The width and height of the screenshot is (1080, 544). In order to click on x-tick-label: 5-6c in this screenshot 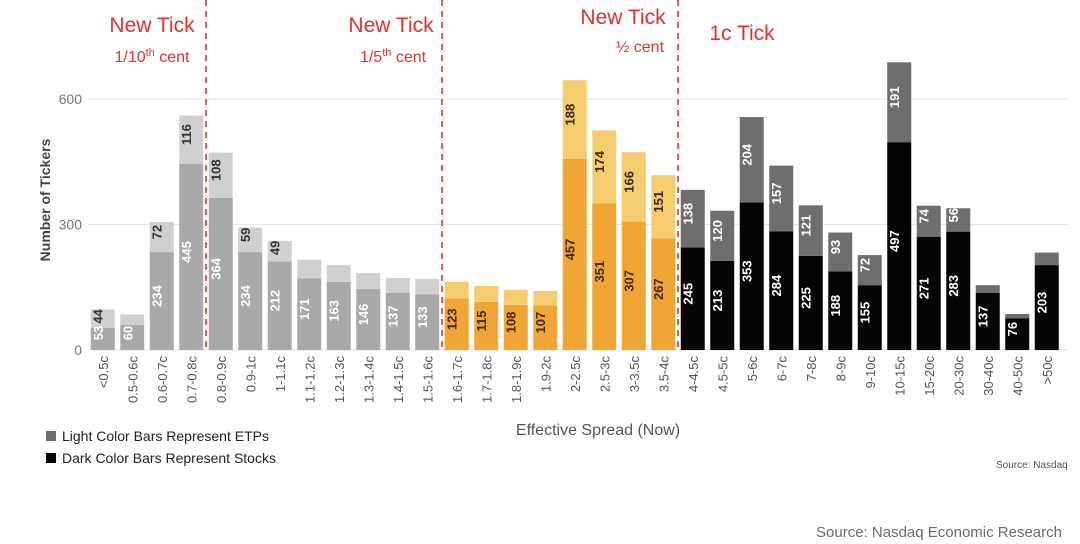, I will do `click(752, 369)`.